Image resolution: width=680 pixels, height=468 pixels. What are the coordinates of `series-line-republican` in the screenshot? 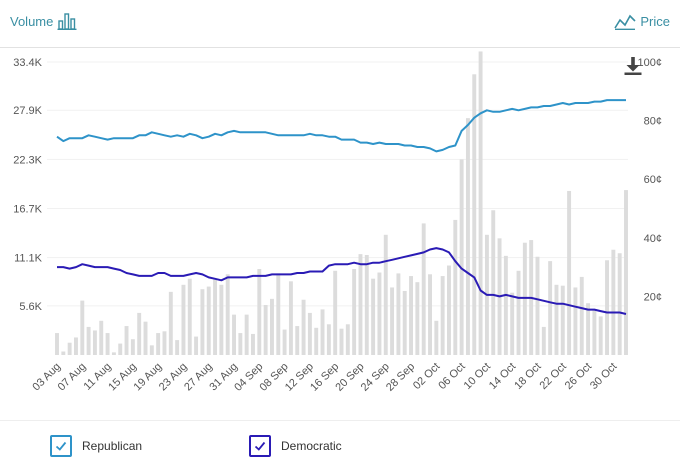 It's located at (341, 126).